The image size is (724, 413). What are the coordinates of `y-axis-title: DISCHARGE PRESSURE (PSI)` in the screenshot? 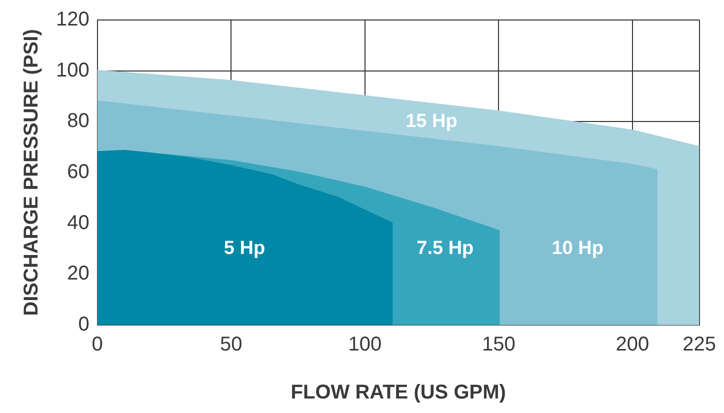 It's located at (31, 172).